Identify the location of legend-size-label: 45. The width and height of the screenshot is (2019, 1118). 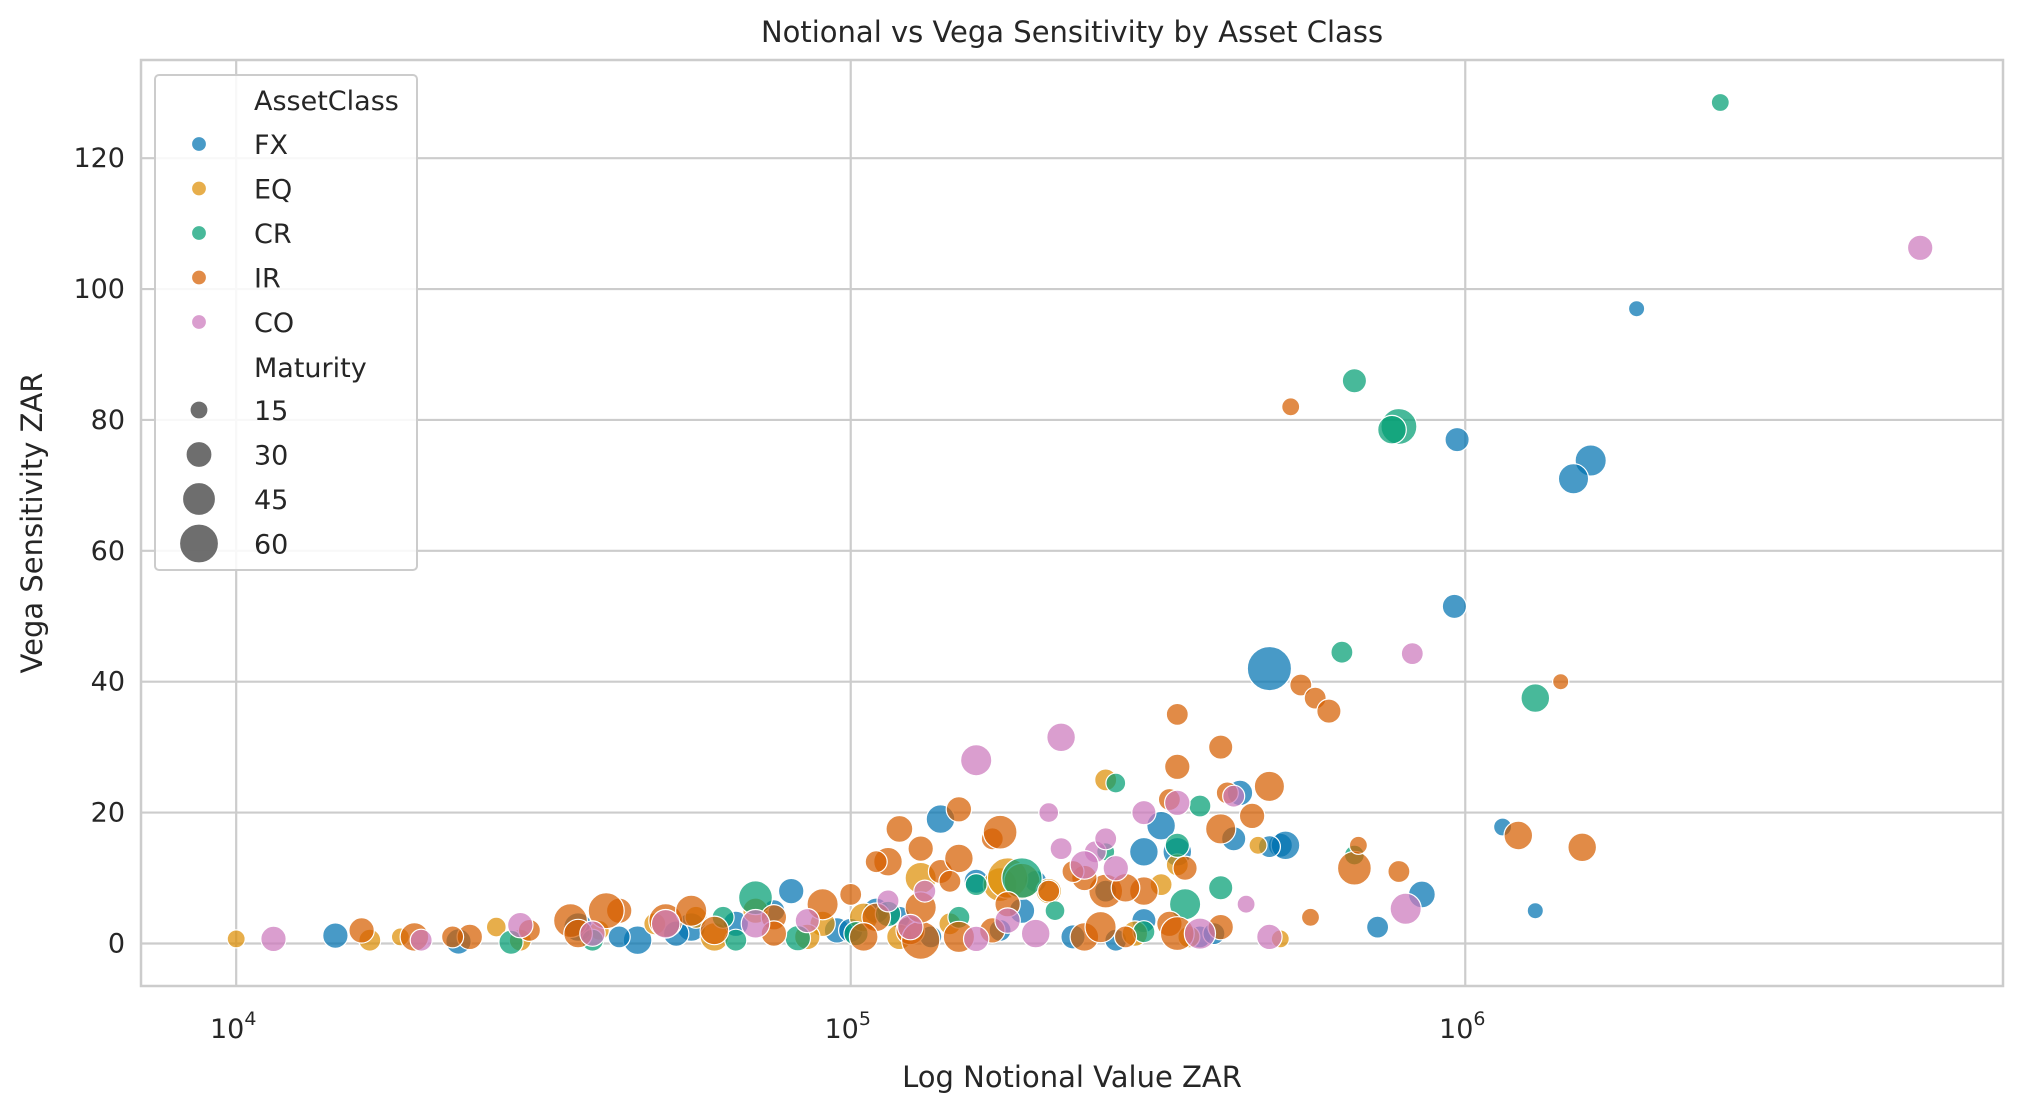
(271, 500).